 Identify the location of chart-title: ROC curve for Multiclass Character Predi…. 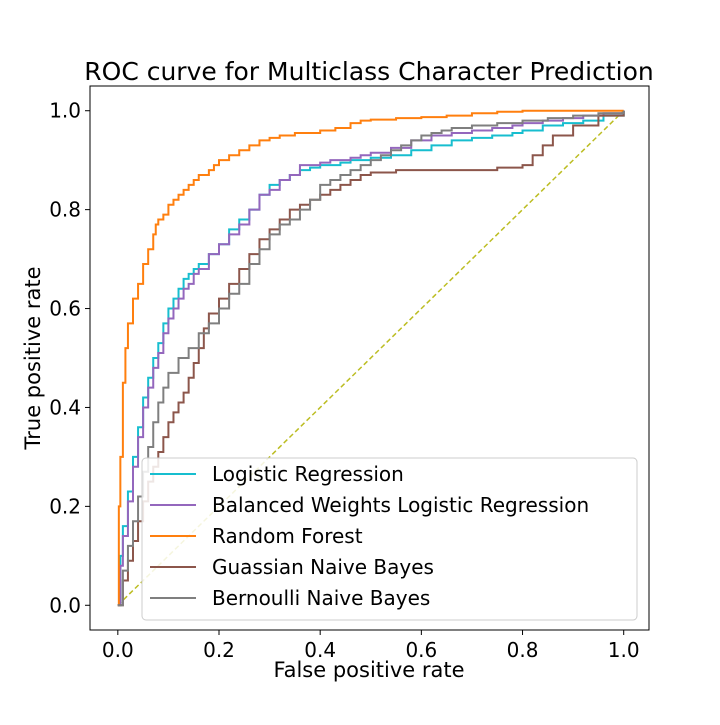
(368, 71).